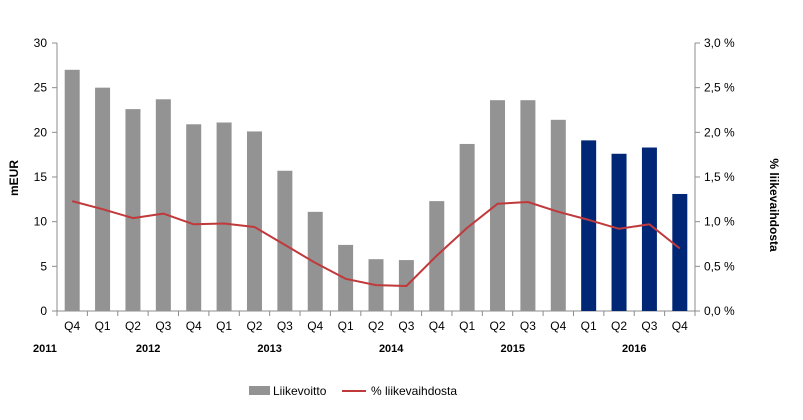 The width and height of the screenshot is (803, 420). I want to click on y-tick-label: 25, so click(41, 88).